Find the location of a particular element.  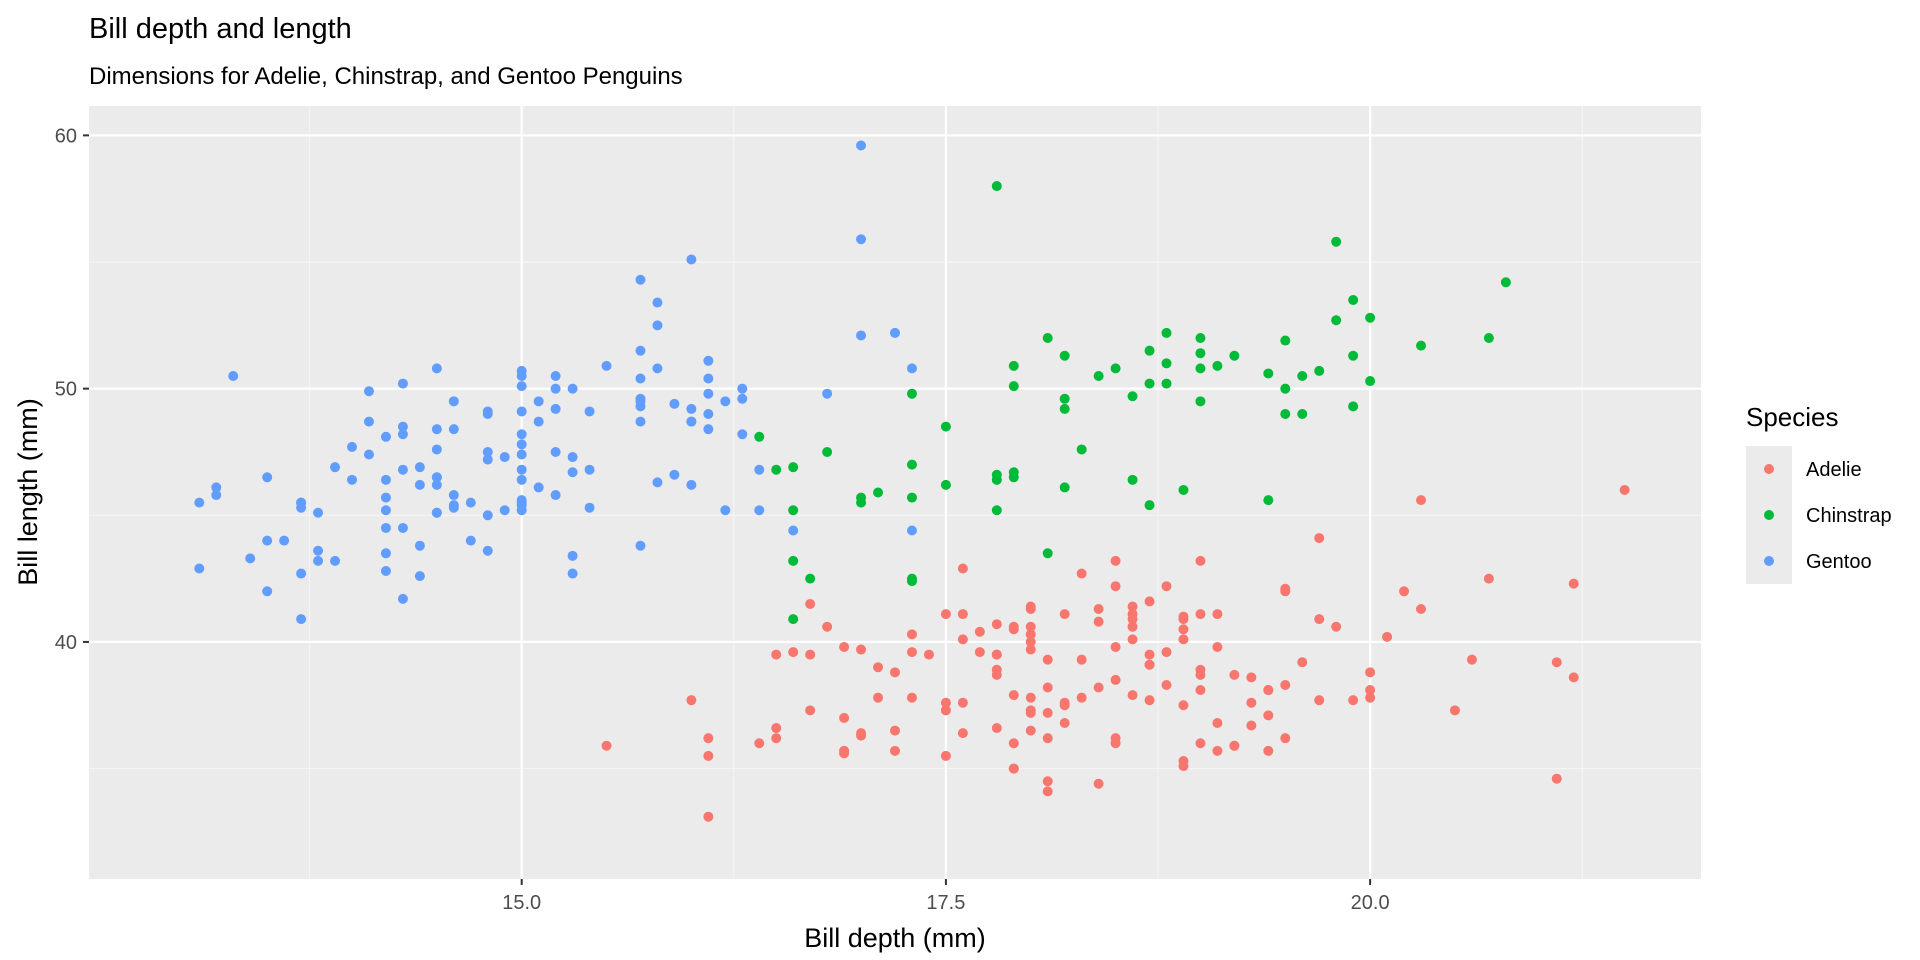

legend-swatch-adelie is located at coordinates (1769, 469).